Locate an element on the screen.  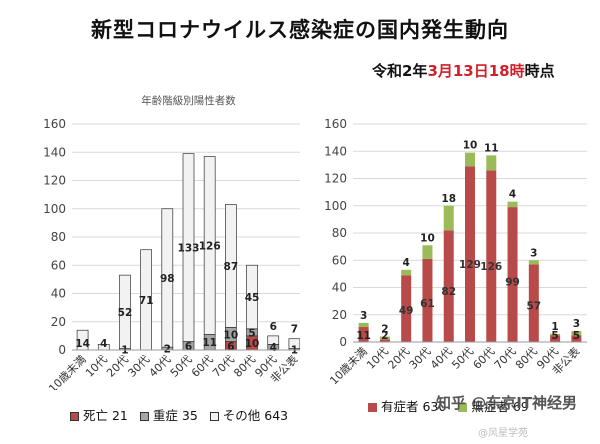
page-title: 新型コロナウイルス感染症の国内発生動向 is located at coordinates (300, 30).